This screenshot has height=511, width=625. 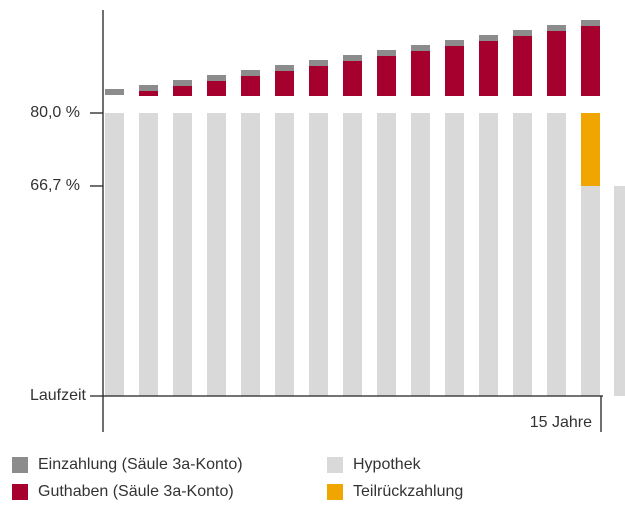 I want to click on x-axis-label: 15 Jahre, so click(x=561, y=422).